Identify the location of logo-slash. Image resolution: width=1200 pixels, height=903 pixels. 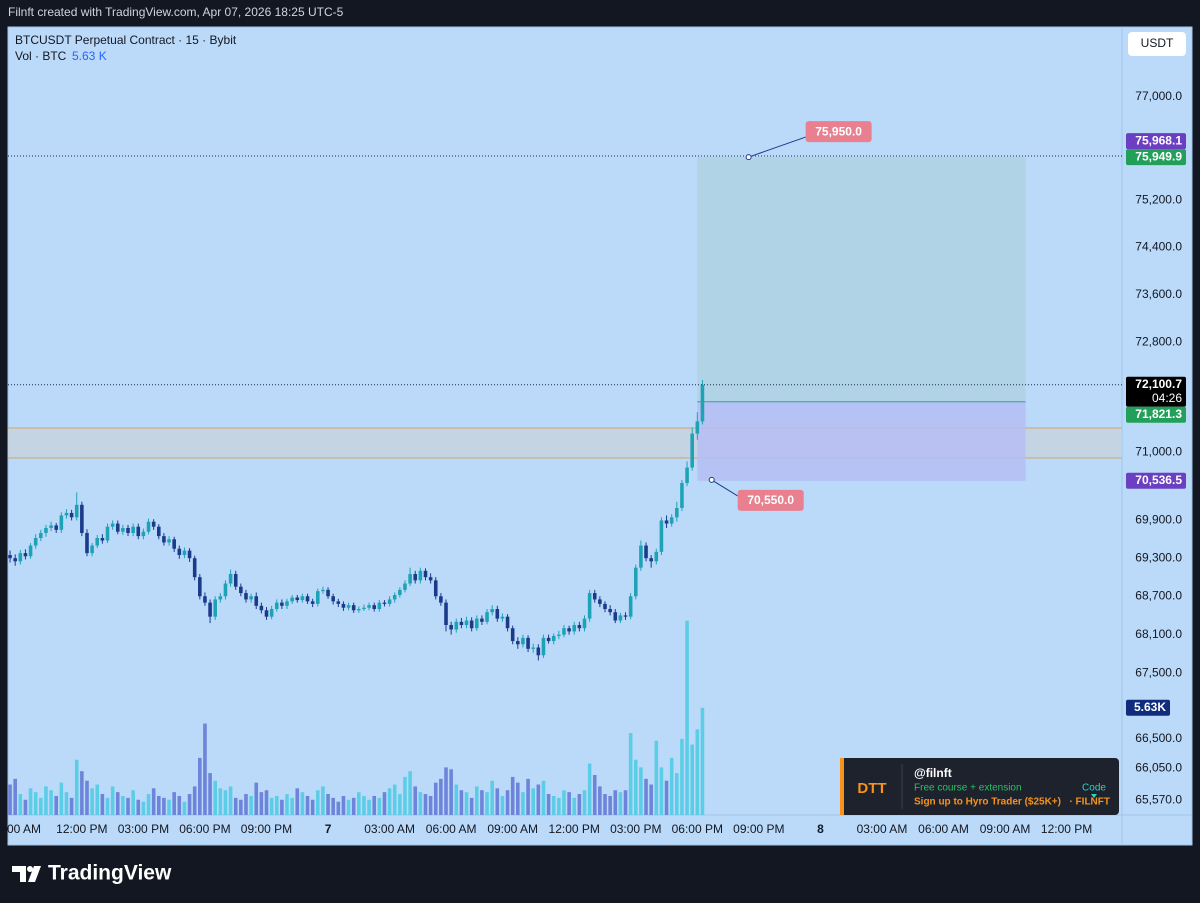
(34, 874).